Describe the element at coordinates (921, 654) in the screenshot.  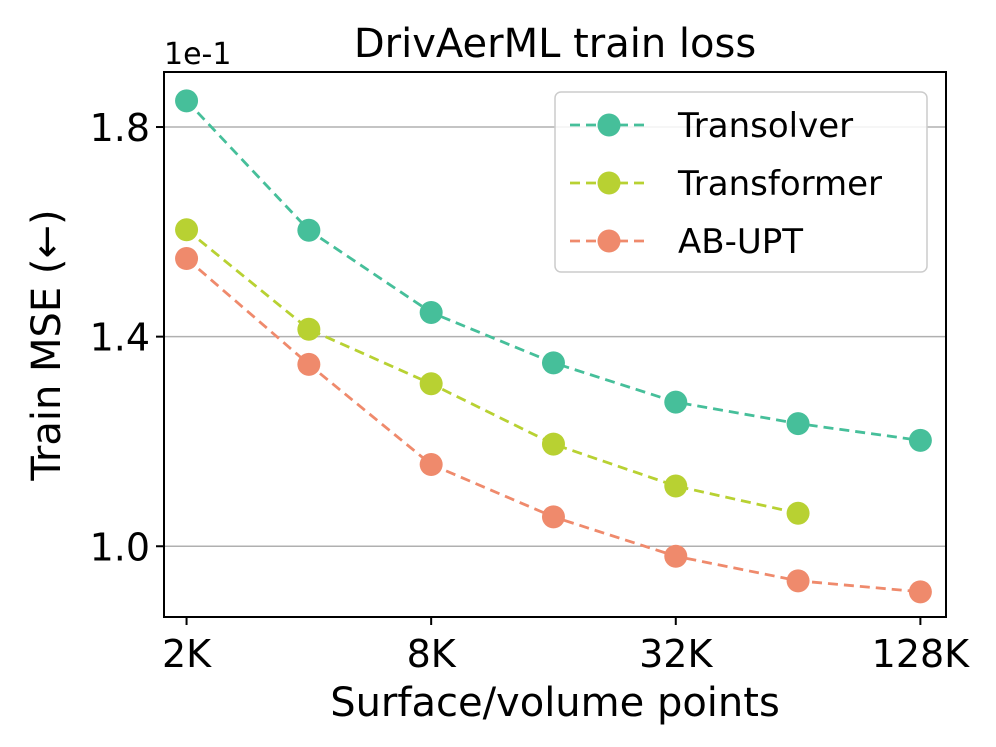
I see `x-tick-label: 128K` at that location.